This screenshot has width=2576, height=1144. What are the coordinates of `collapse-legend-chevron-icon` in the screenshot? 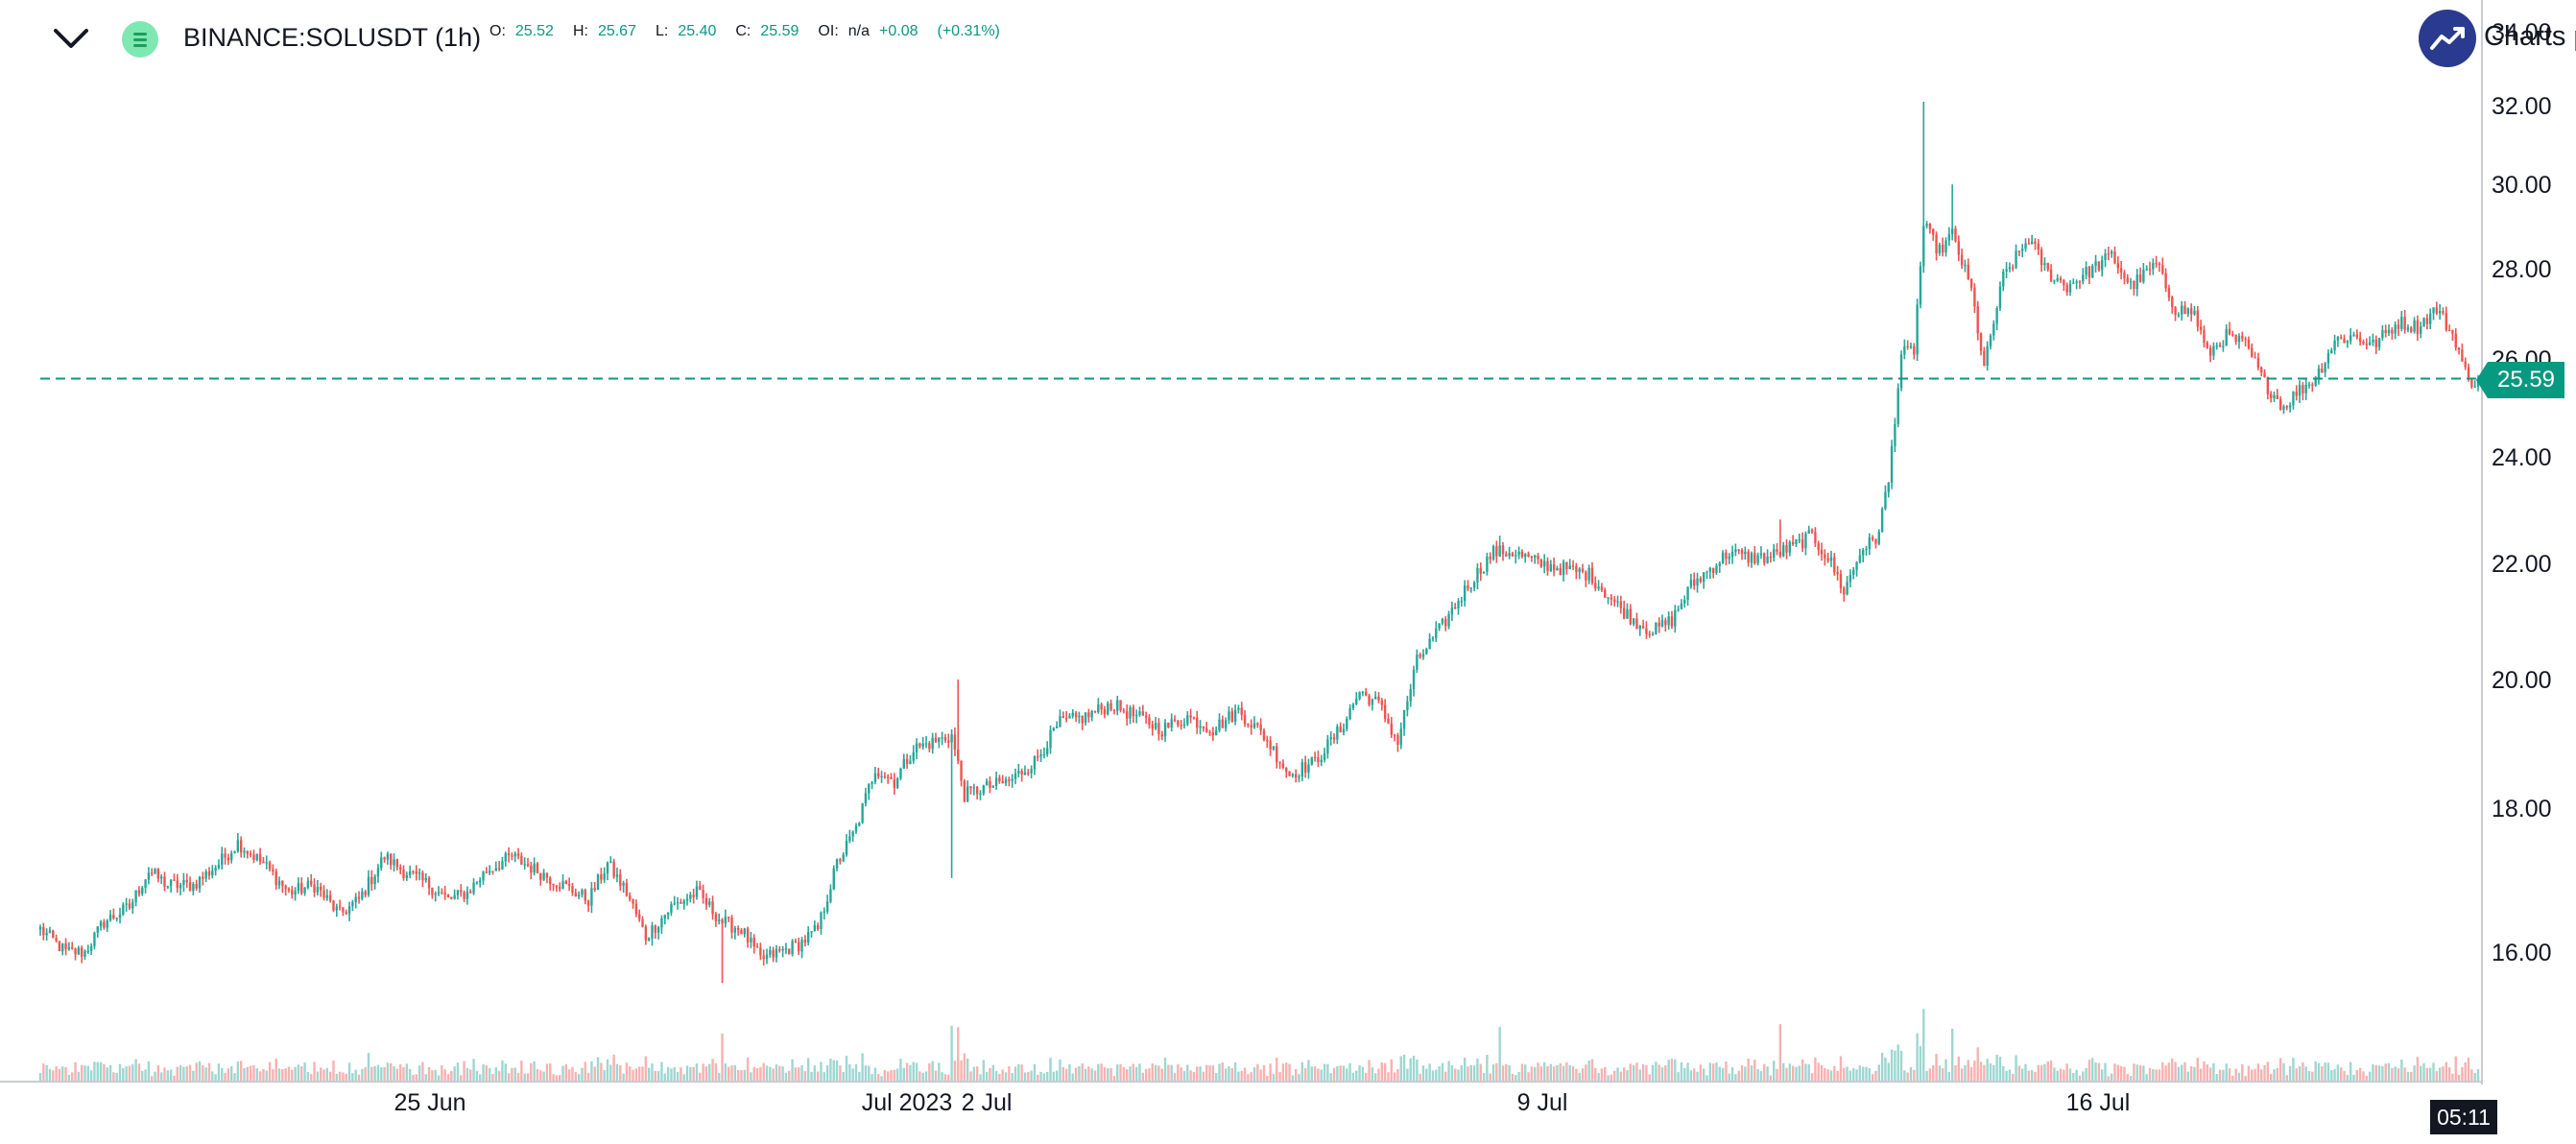 It's located at (71, 38).